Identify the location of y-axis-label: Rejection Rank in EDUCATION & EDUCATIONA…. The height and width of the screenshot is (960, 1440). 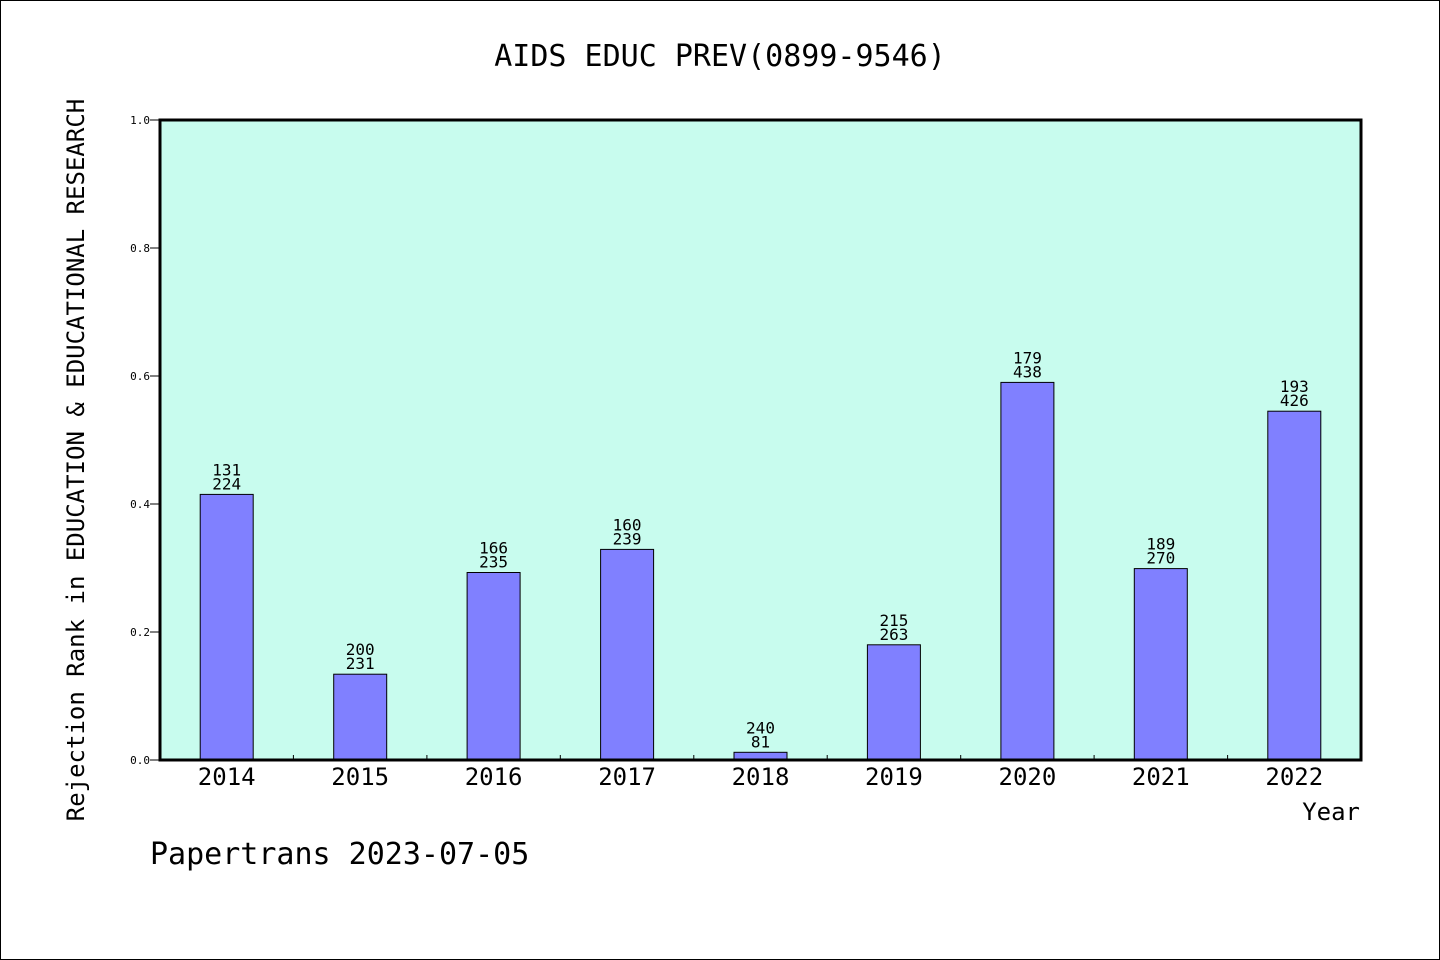
(76, 460).